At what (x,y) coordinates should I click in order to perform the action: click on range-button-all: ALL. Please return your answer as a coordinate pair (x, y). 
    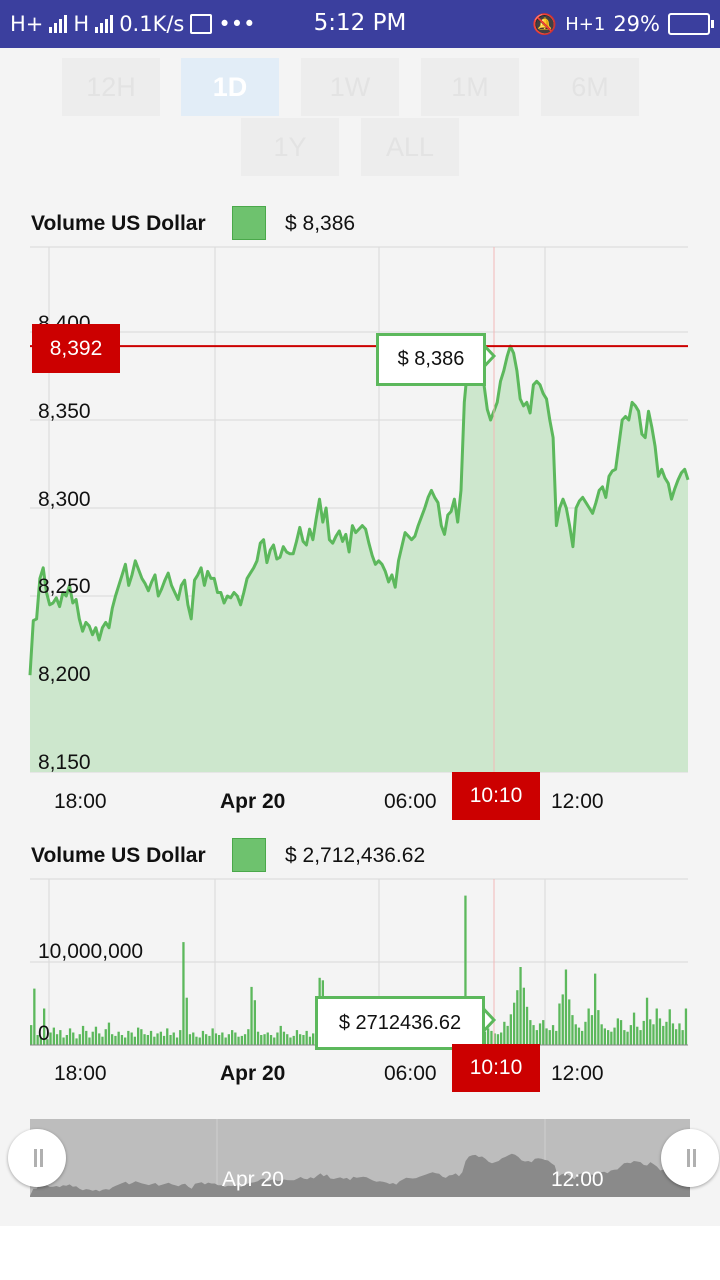
    Looking at the image, I should click on (410, 147).